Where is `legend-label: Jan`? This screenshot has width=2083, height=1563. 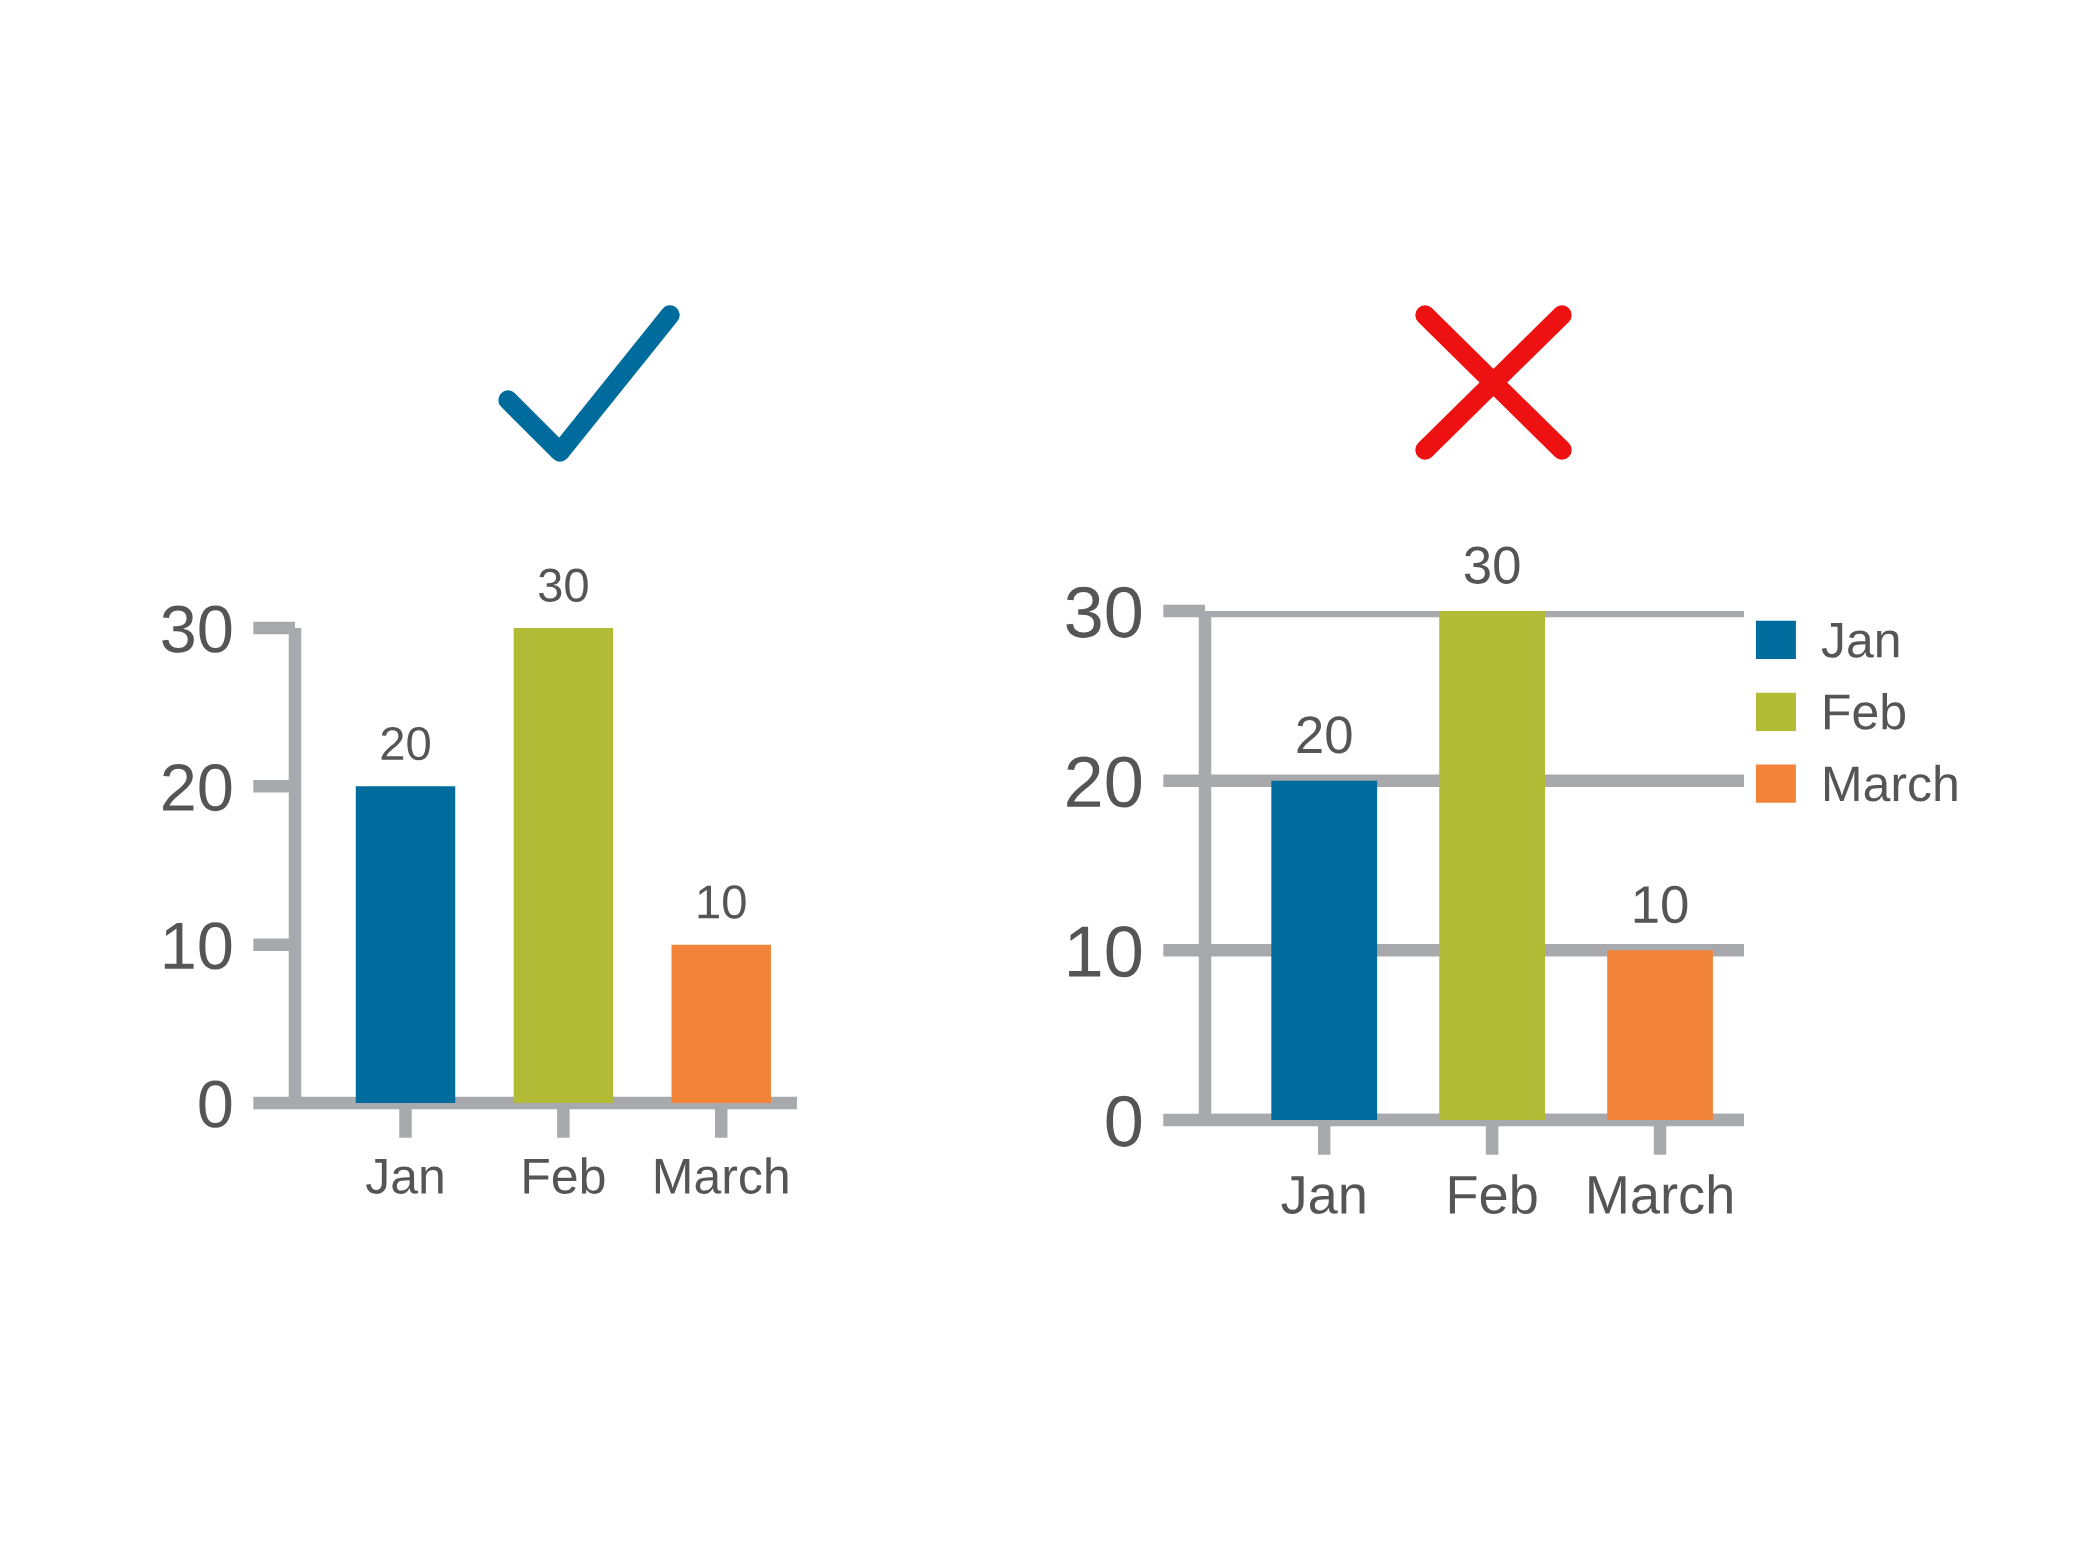 legend-label: Jan is located at coordinates (1860, 640).